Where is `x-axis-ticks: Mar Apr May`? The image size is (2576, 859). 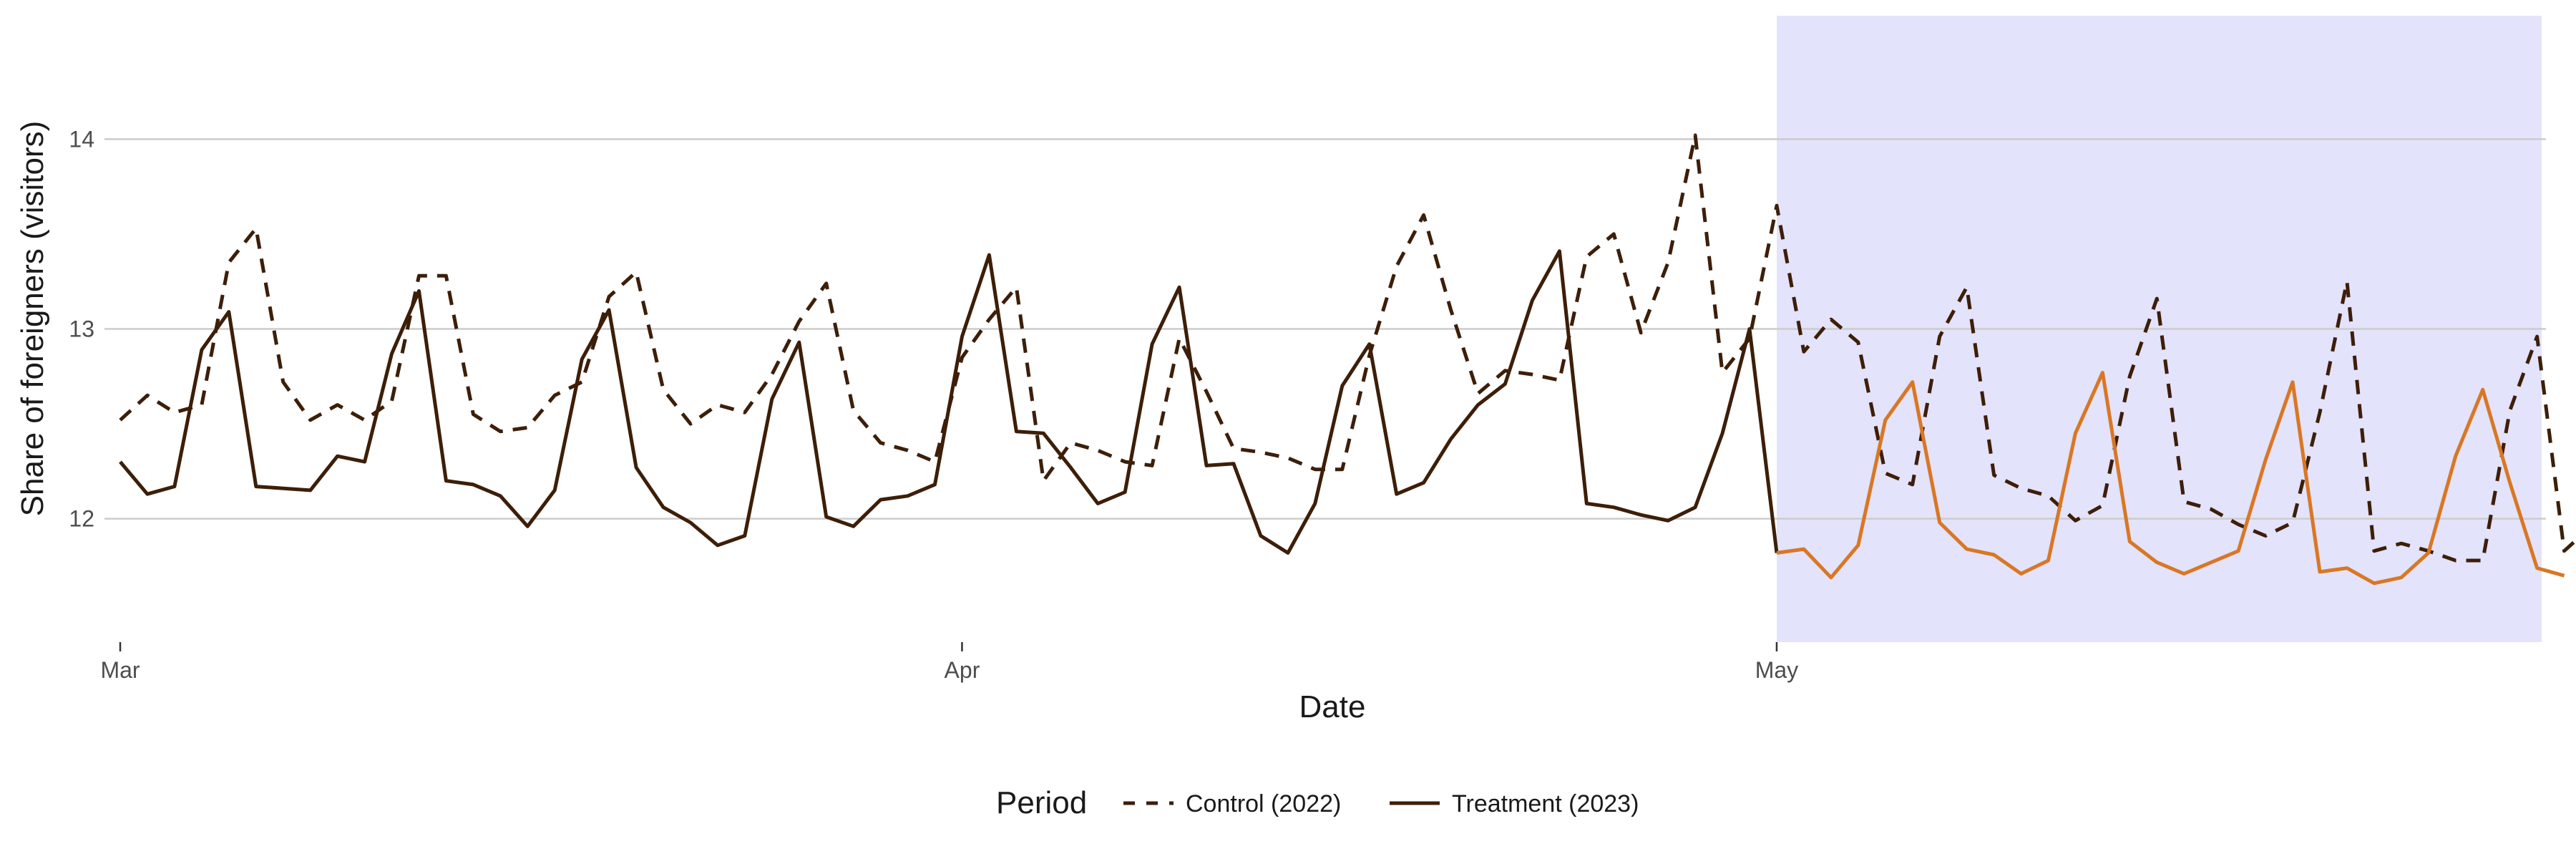
x-axis-ticks: Mar Apr May is located at coordinates (949, 662).